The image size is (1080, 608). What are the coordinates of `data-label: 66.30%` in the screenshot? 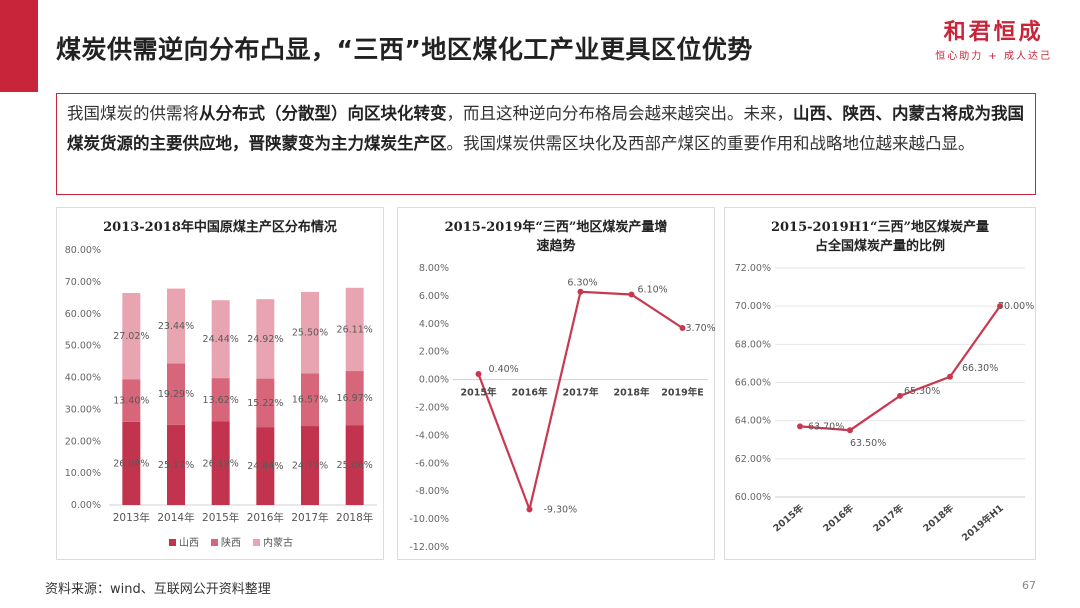 It's located at (980, 368).